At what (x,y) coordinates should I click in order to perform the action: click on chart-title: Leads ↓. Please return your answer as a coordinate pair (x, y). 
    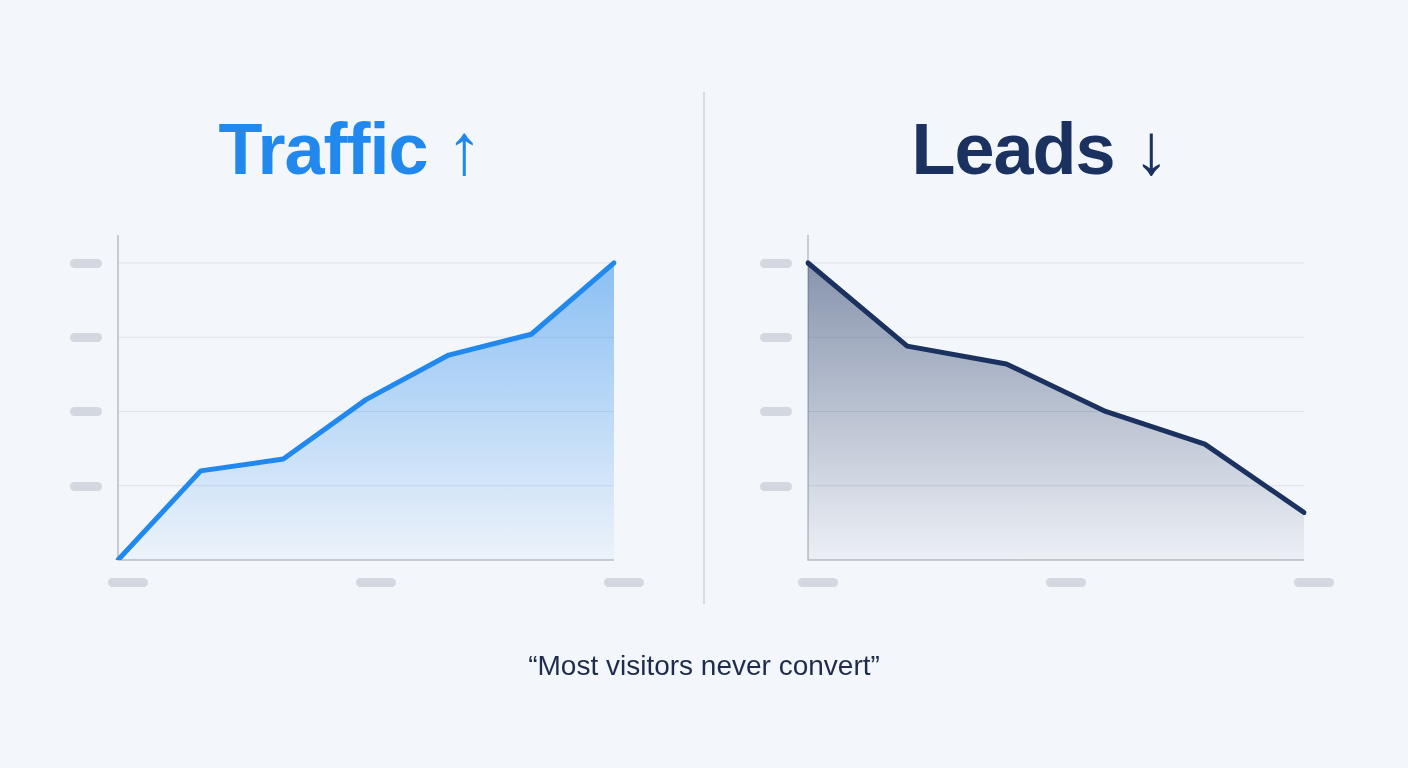
    Looking at the image, I should click on (1040, 149).